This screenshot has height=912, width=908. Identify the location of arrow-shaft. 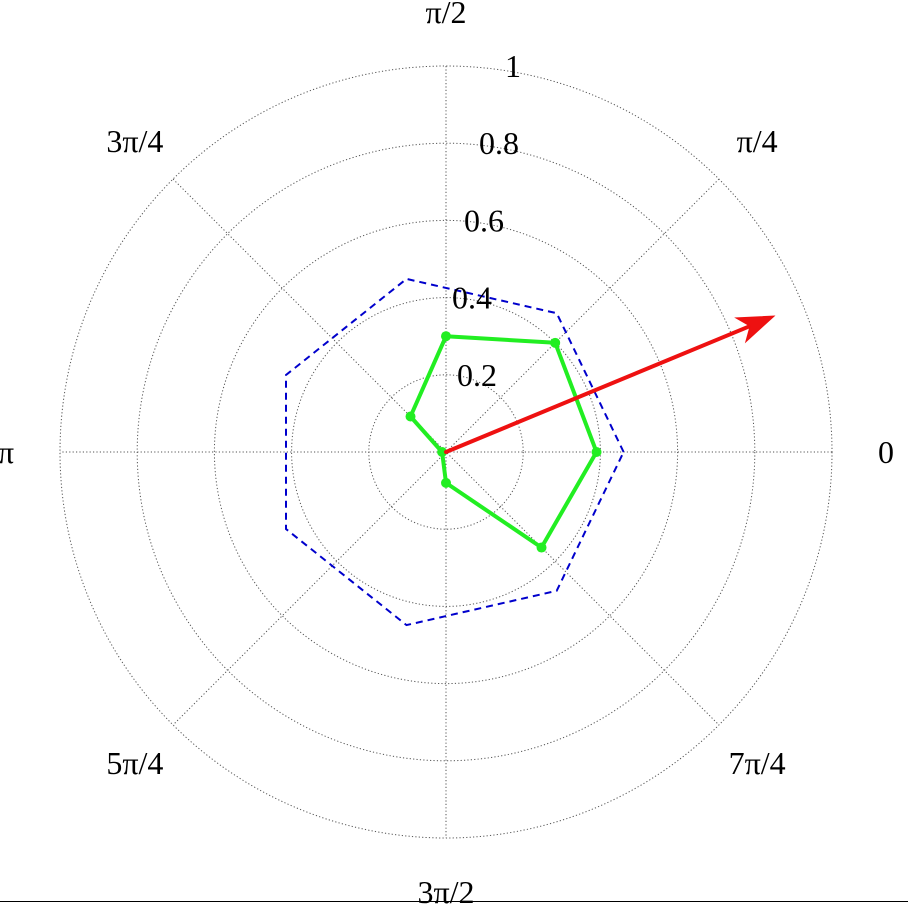
(597, 389).